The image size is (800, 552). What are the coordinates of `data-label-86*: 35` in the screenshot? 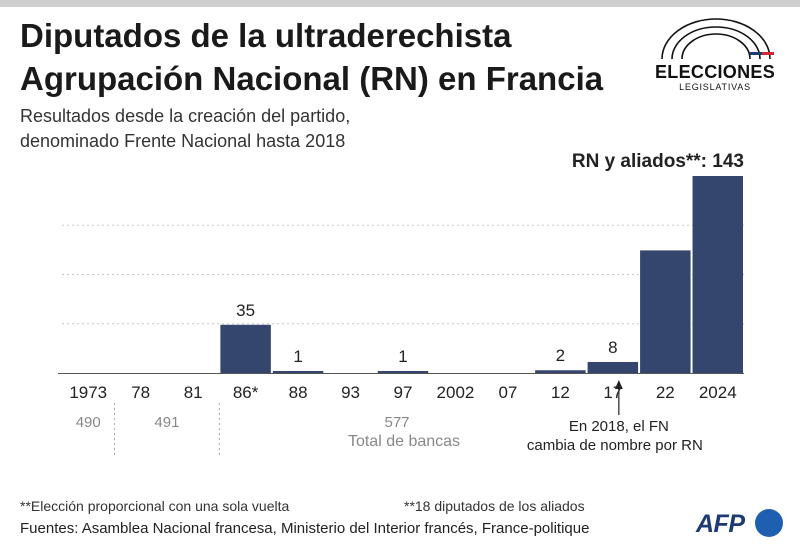 It's located at (245, 310).